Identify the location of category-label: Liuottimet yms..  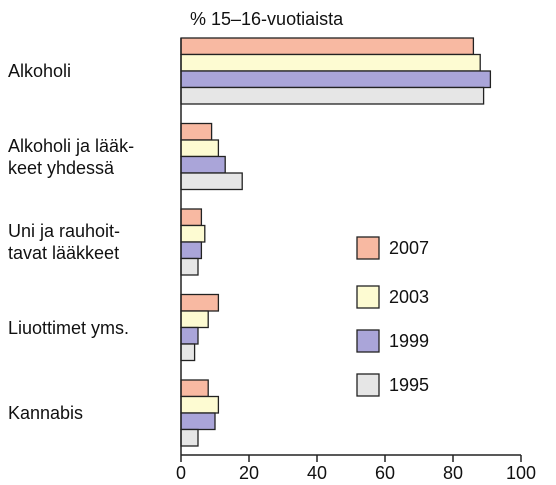
(69, 327).